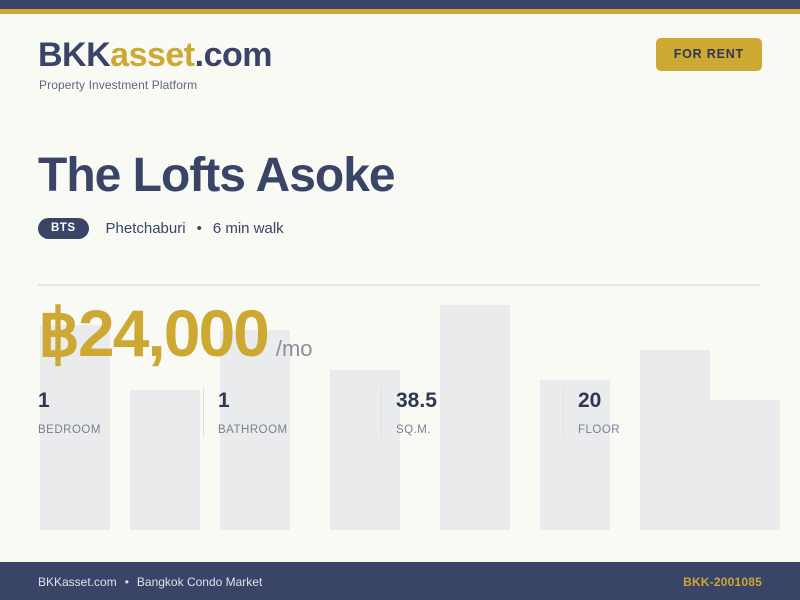 This screenshot has height=600, width=800. Describe the element at coordinates (69, 413) in the screenshot. I see `stat-item: 1 BEDROOM` at that location.